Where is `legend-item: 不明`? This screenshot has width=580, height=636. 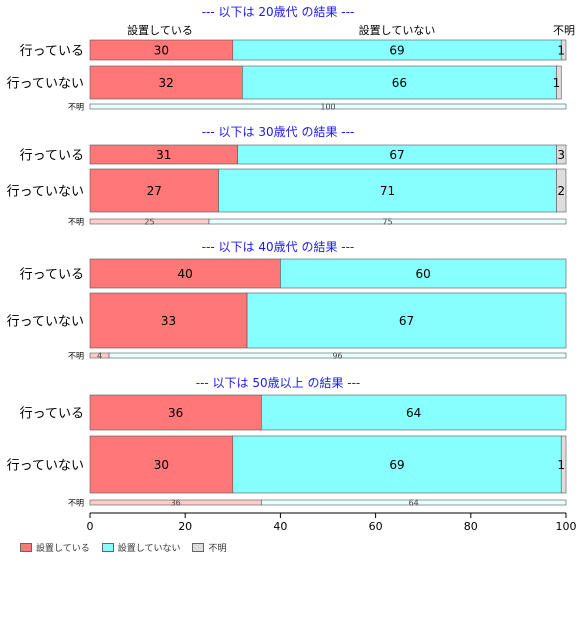
legend-item: 不明 is located at coordinates (209, 547).